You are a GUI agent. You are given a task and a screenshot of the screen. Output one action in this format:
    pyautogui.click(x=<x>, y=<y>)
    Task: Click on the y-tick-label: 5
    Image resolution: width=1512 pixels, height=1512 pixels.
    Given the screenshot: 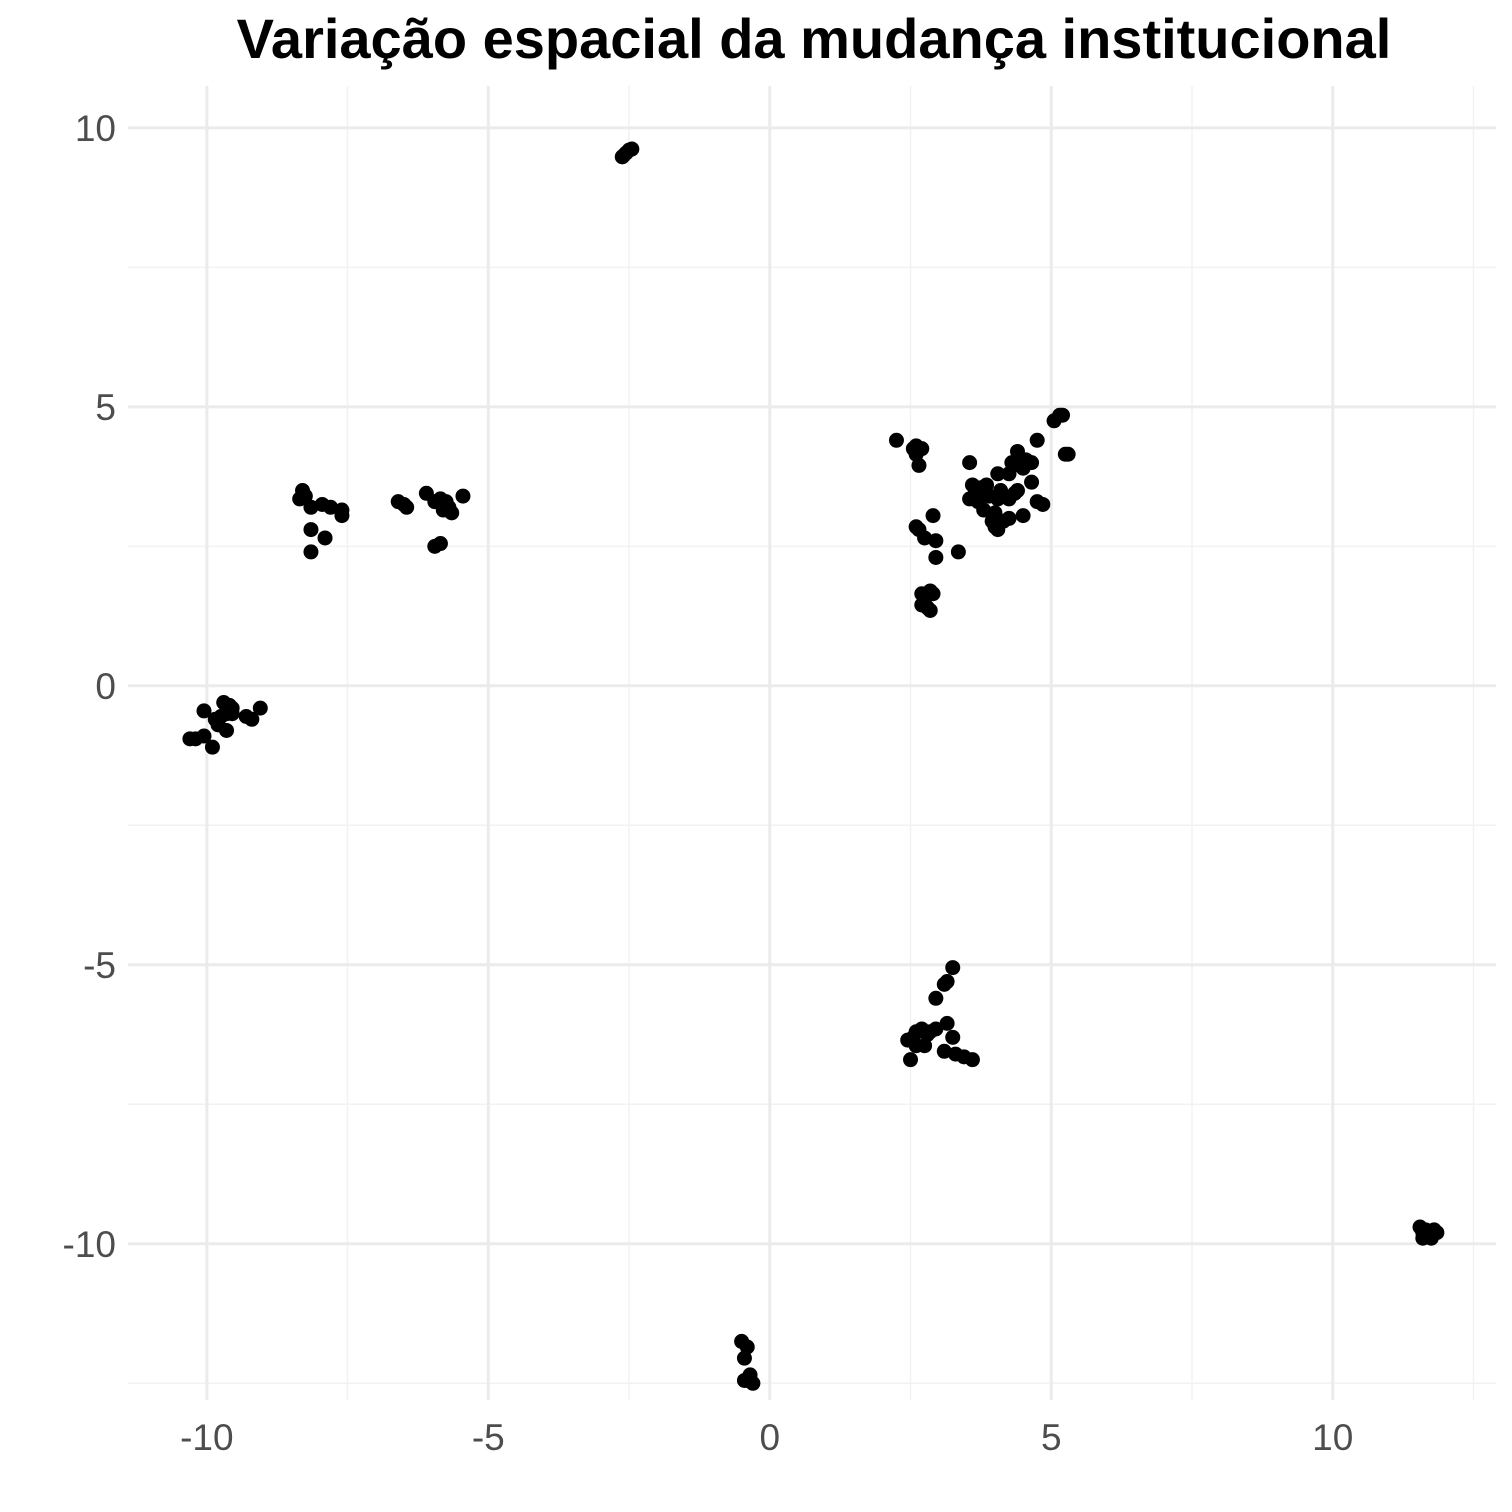 What is the action you would take?
    pyautogui.click(x=105, y=407)
    